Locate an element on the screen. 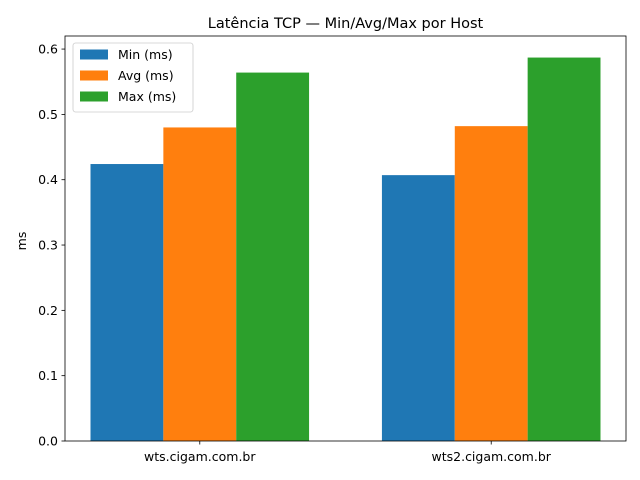  x-tick-label: wts2.cigam.com.br is located at coordinates (492, 456).